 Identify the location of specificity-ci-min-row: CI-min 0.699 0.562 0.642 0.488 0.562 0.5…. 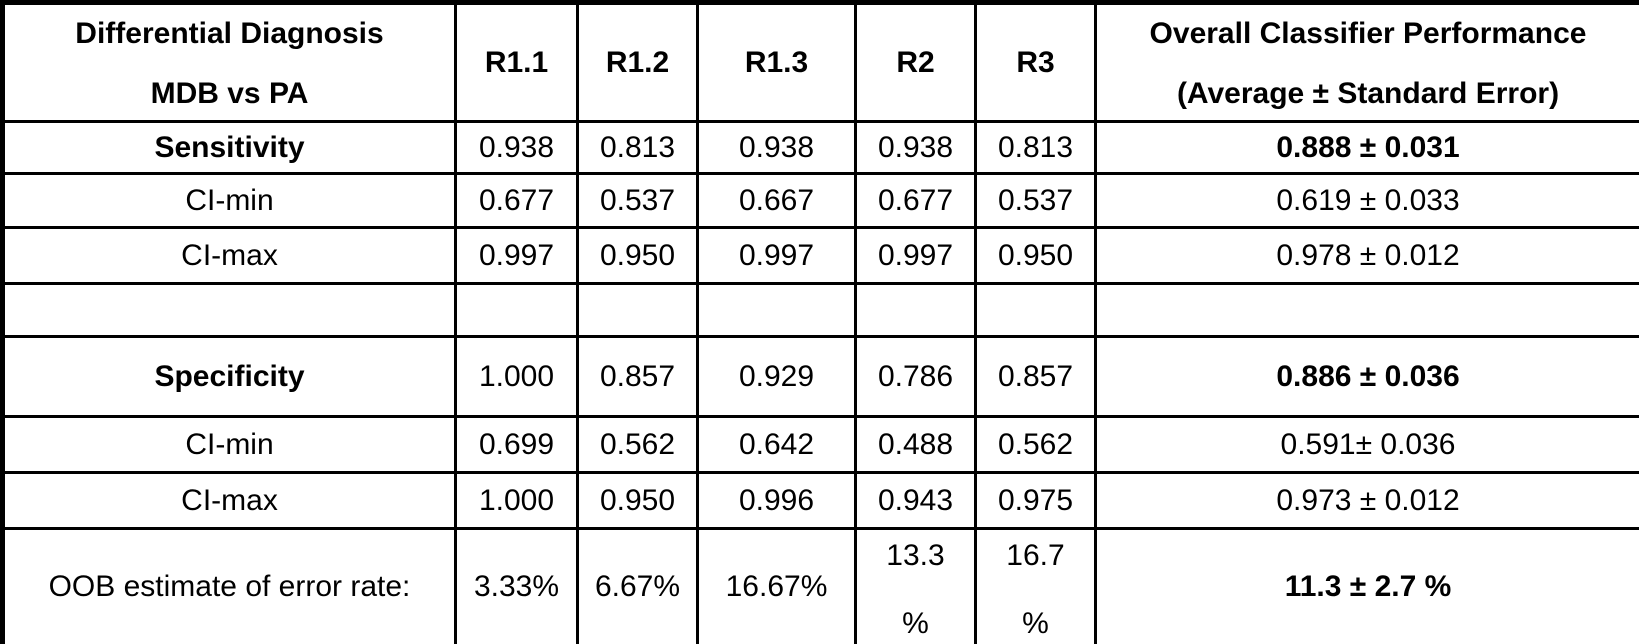
(820, 444).